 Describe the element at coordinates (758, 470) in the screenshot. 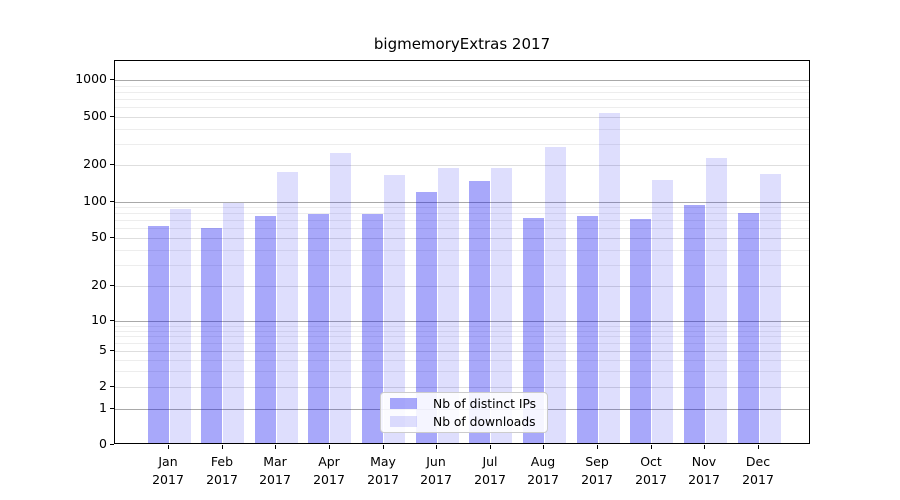

I see `x-tick-label-dec: Dec 2017` at that location.